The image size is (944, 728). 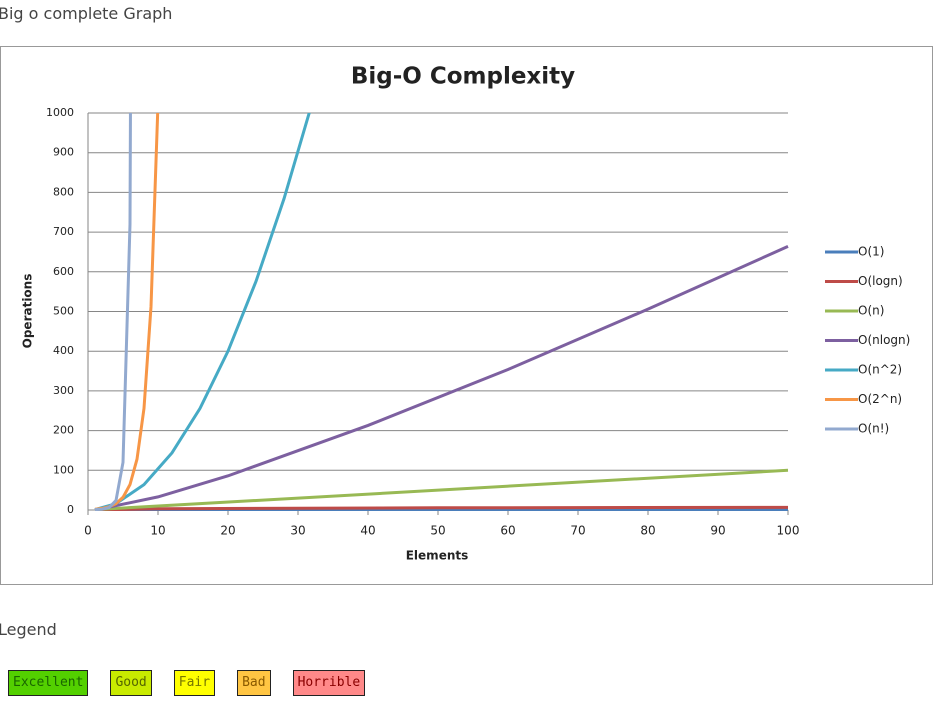 What do you see at coordinates (437, 531) in the screenshot?
I see `x-tick-label: 50` at bounding box center [437, 531].